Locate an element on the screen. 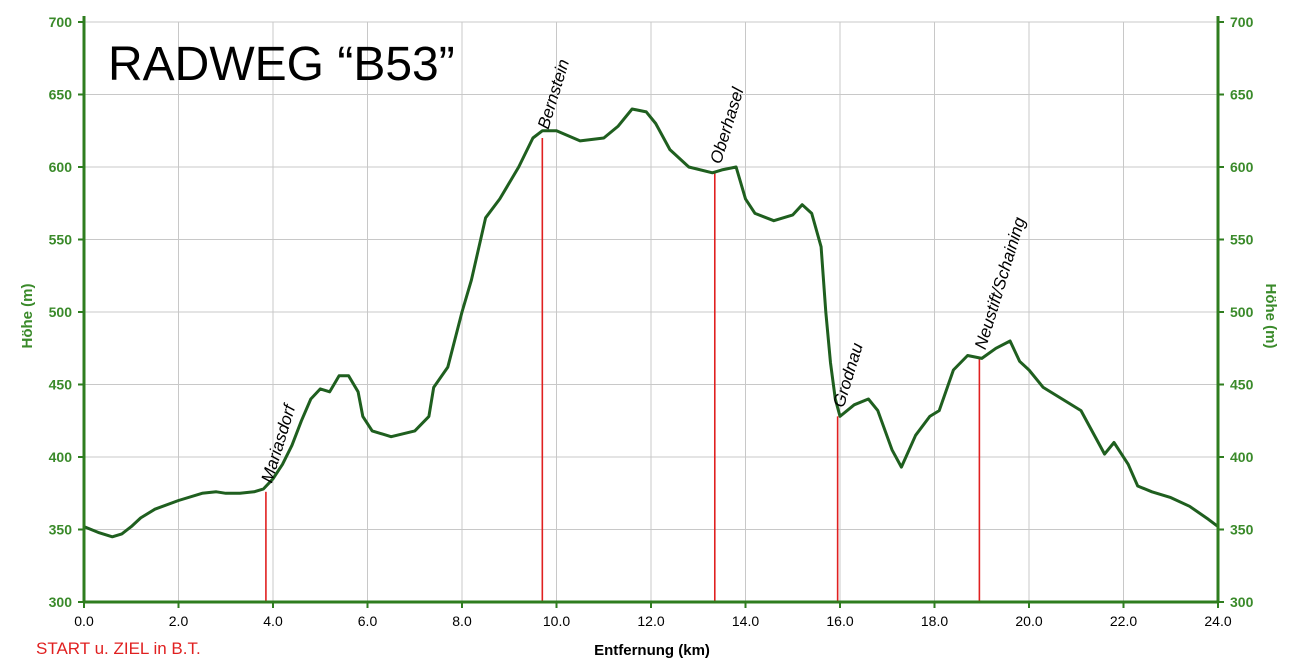 The width and height of the screenshot is (1289, 662). poi-label: Grodnau is located at coordinates (848, 374).